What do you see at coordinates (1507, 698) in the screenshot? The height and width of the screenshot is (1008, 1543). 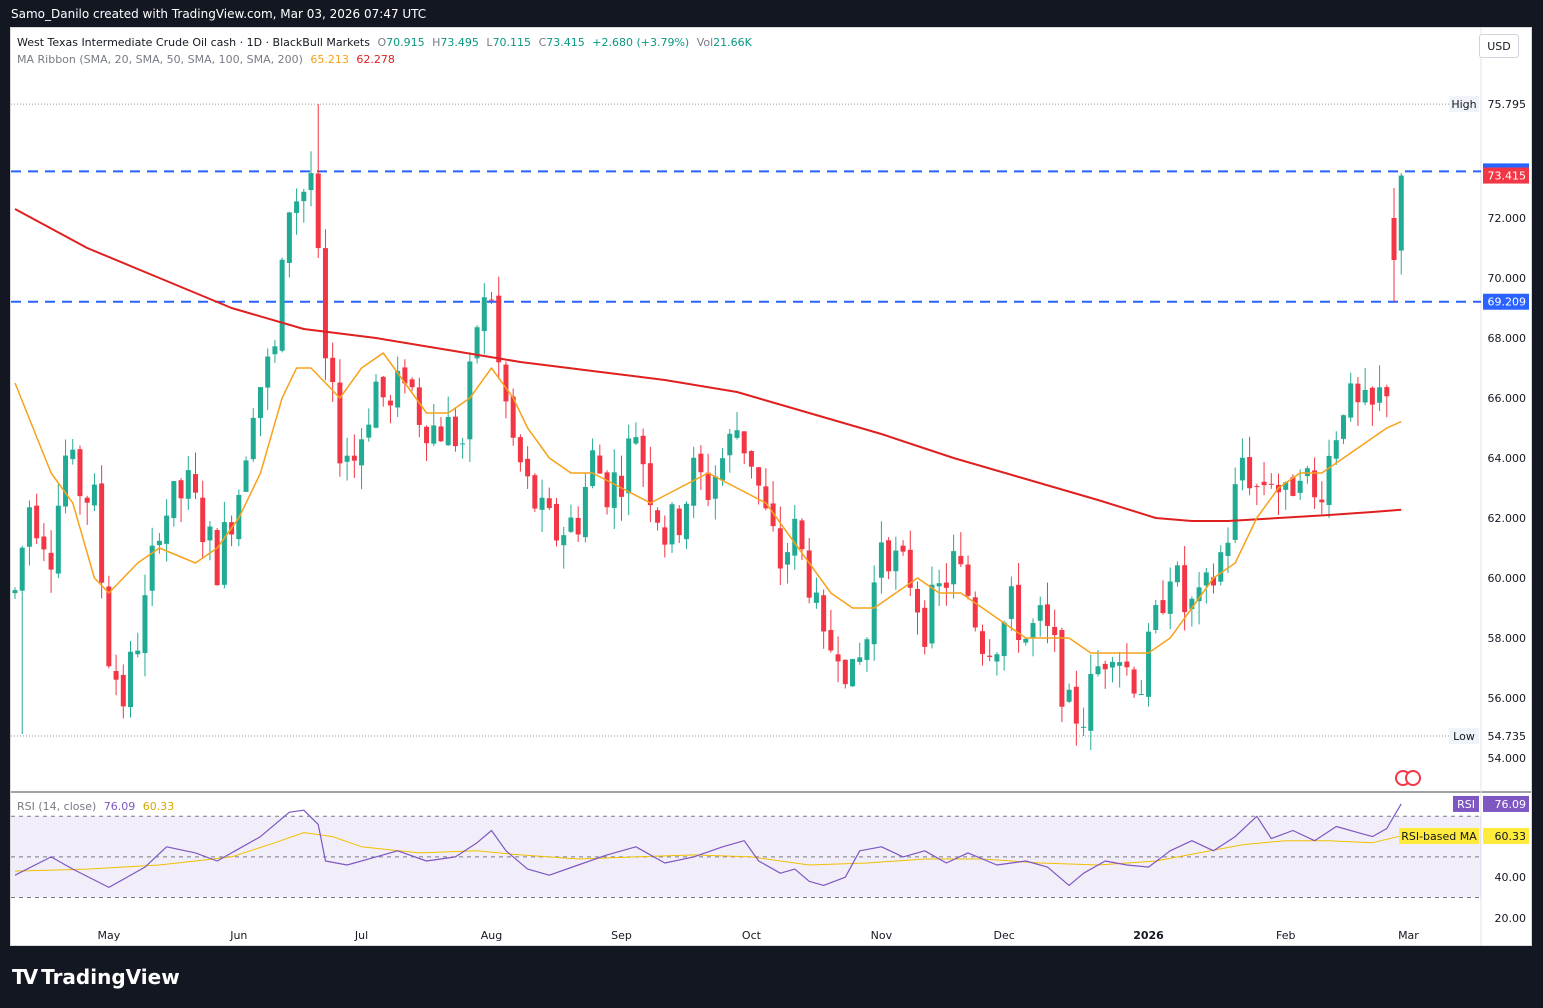 I see `price-tick-label: 56.000` at bounding box center [1507, 698].